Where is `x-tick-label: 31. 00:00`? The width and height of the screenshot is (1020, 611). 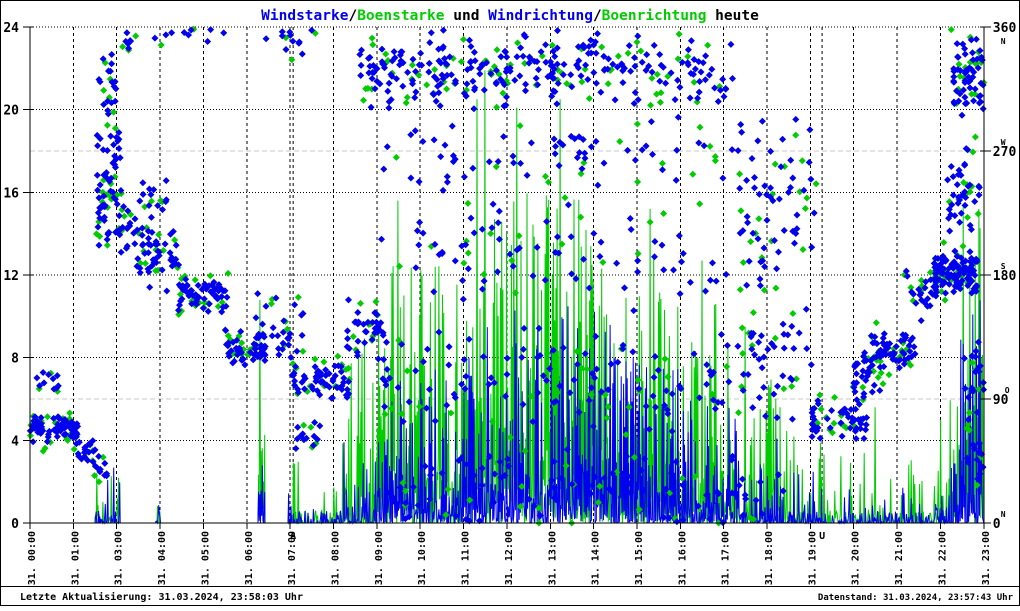 x-tick-label: 31. 00:00 is located at coordinates (32, 558).